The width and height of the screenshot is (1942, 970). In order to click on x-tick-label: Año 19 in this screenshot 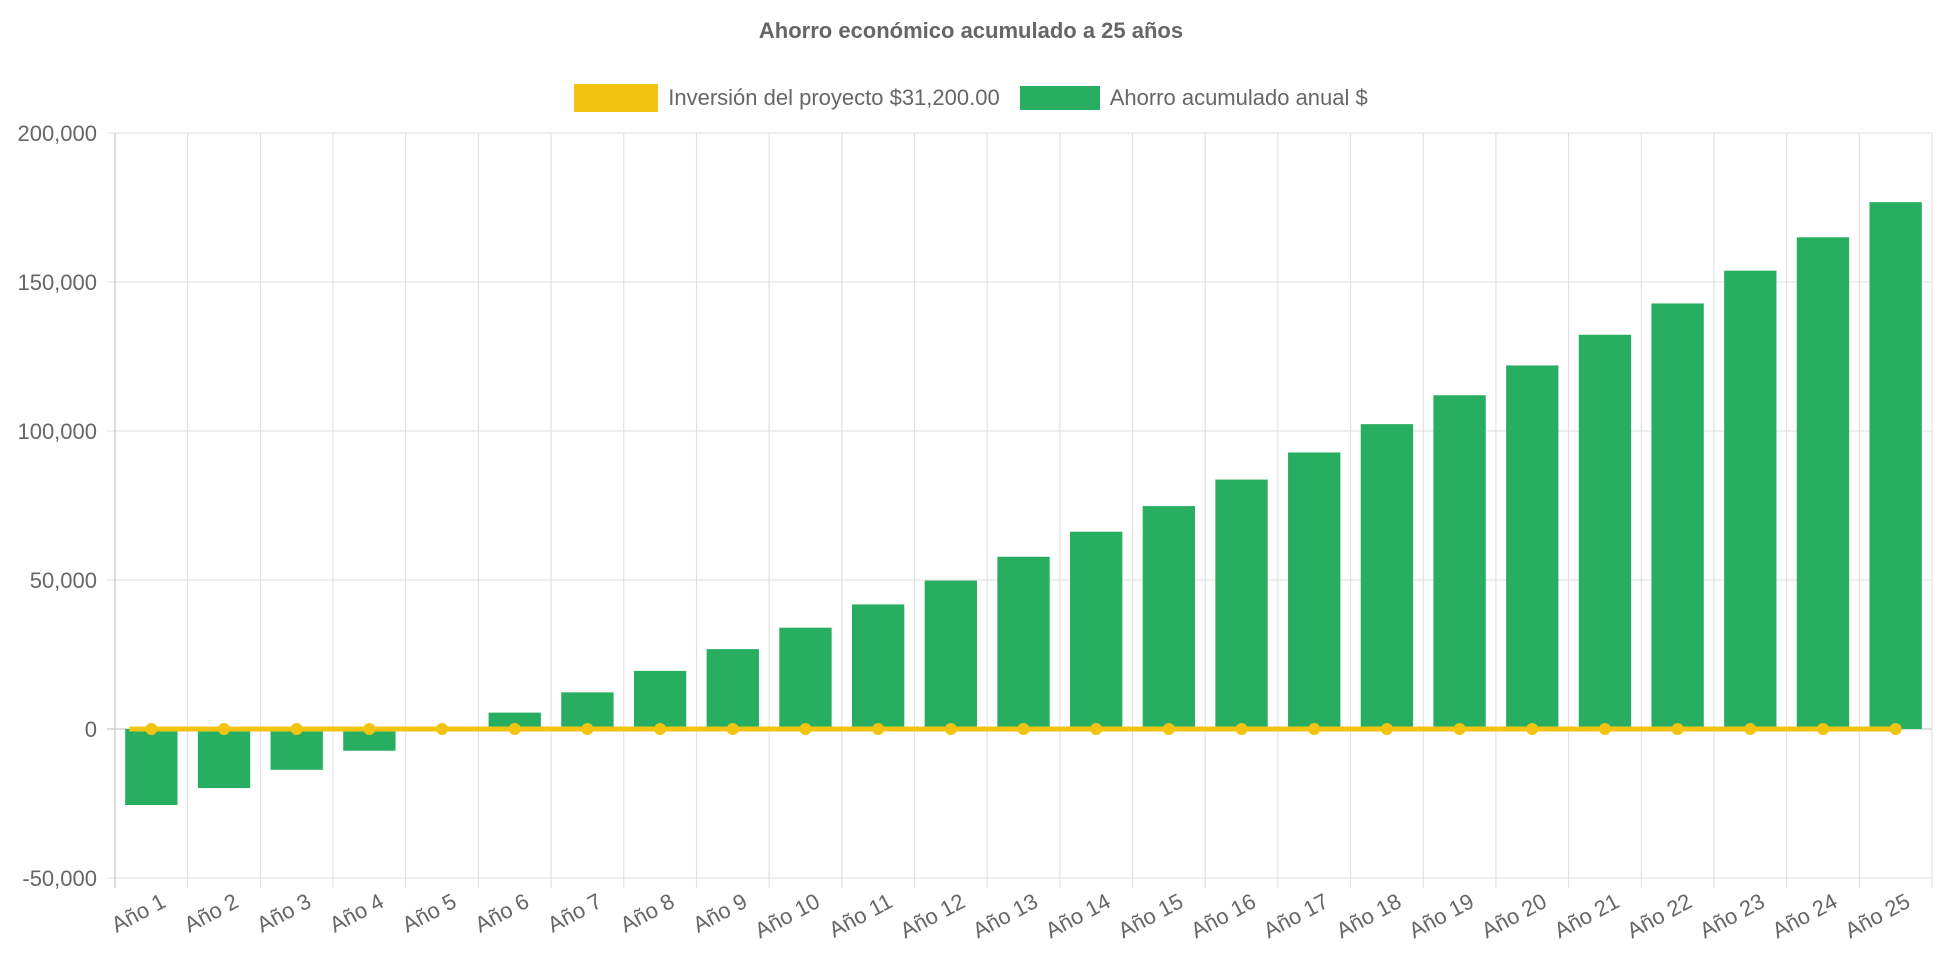, I will do `click(1441, 915)`.